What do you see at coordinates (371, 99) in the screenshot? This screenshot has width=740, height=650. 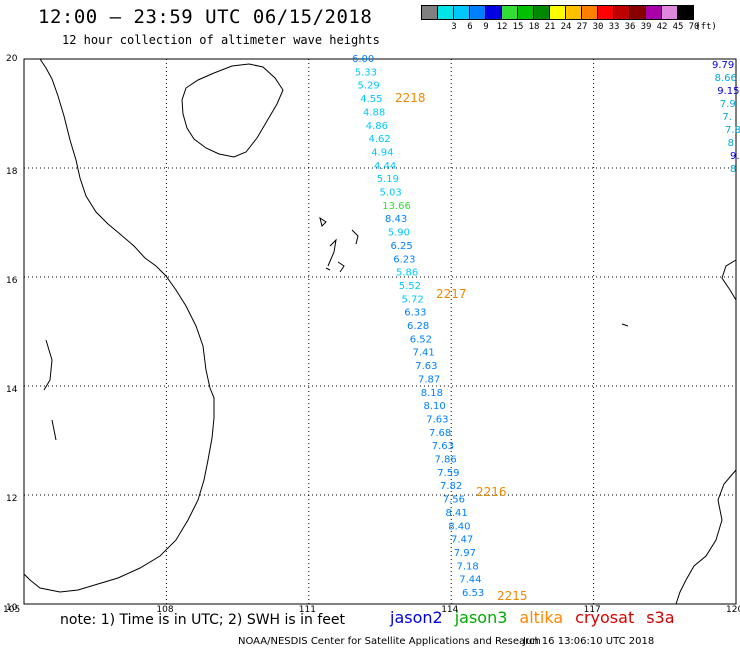 I see `wave-height-label: 4.55` at bounding box center [371, 99].